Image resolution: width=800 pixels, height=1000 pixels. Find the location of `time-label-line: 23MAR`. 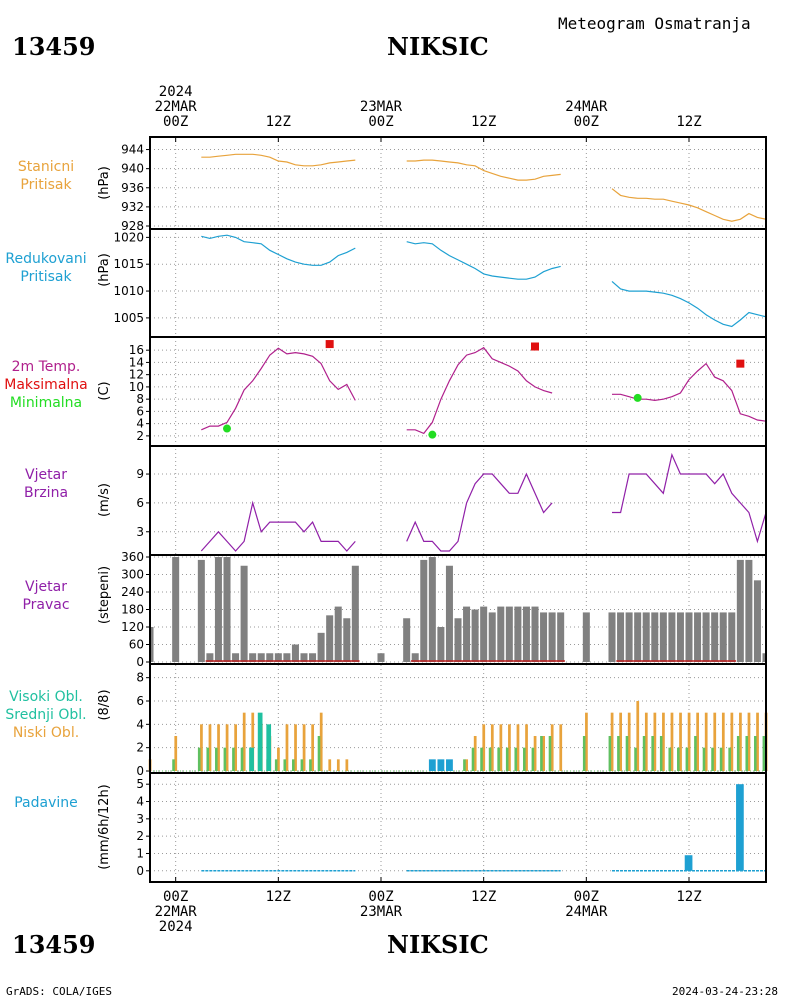

time-label-line: 23MAR is located at coordinates (381, 107).